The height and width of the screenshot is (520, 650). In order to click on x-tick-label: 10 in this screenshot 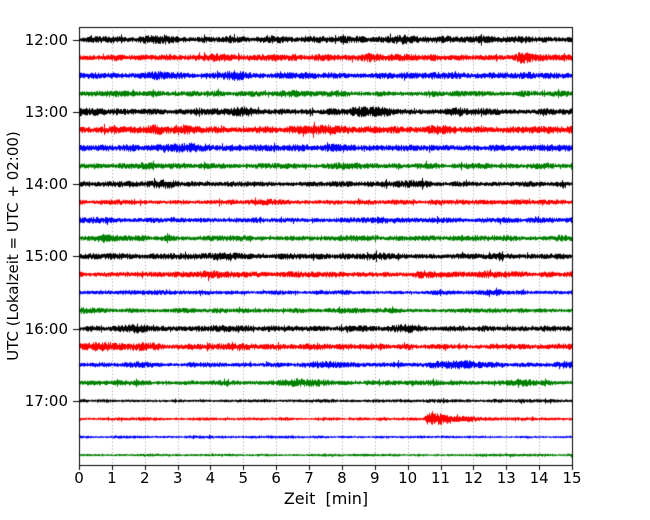, I will do `click(408, 478)`.